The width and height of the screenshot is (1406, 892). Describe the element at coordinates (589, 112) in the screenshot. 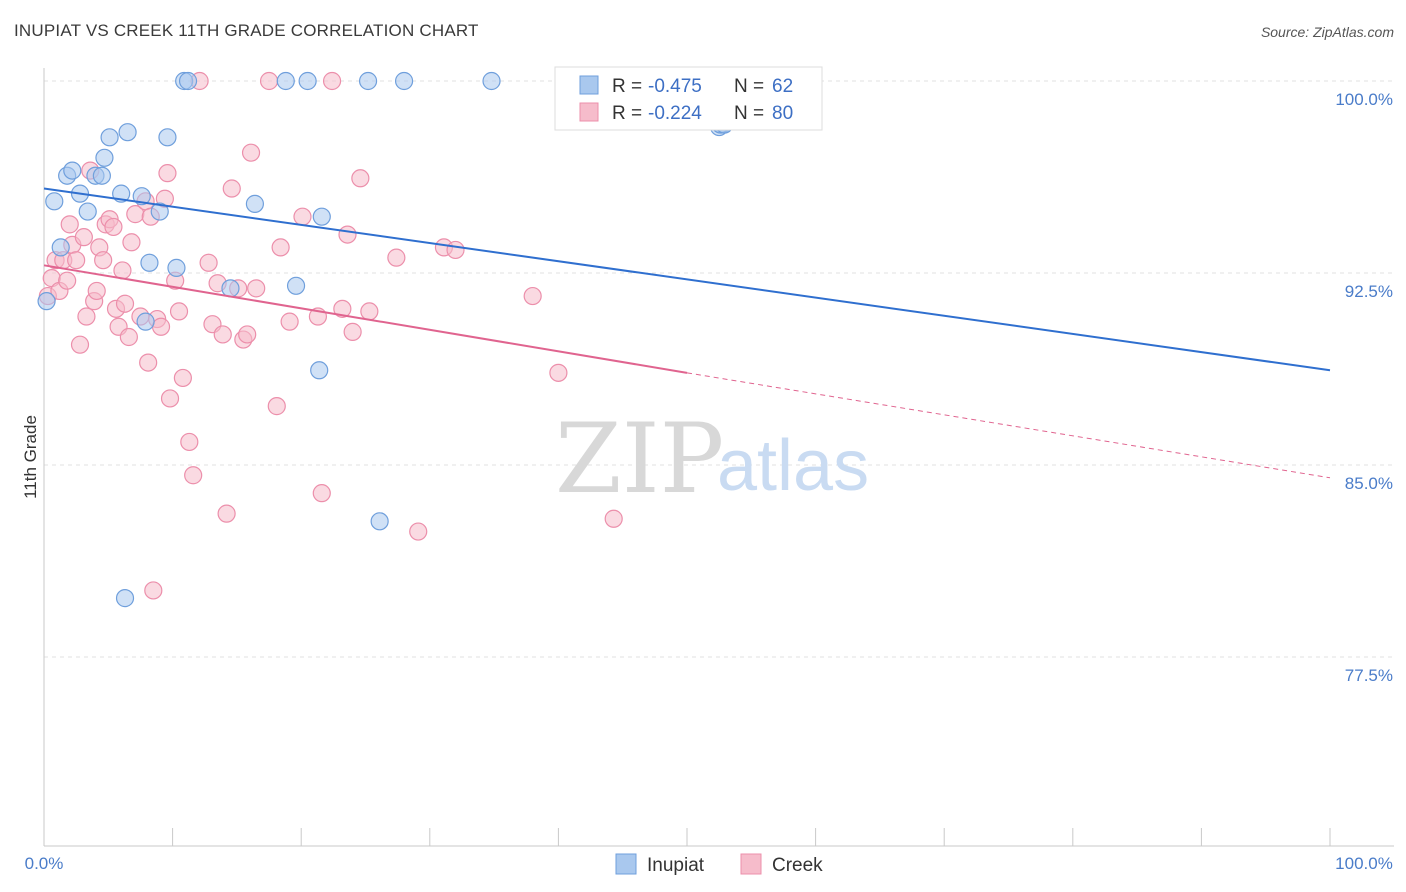

I see `legend-swatch-creek` at that location.